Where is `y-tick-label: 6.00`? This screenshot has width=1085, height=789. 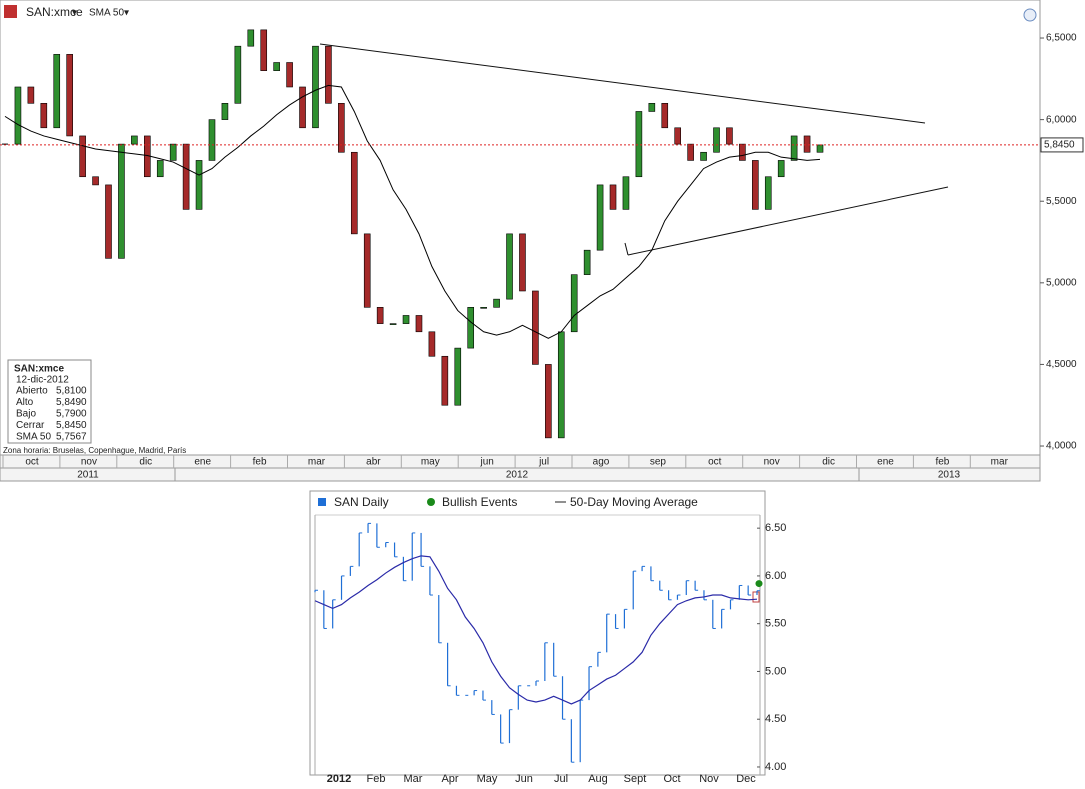
y-tick-label: 6.00 is located at coordinates (775, 576).